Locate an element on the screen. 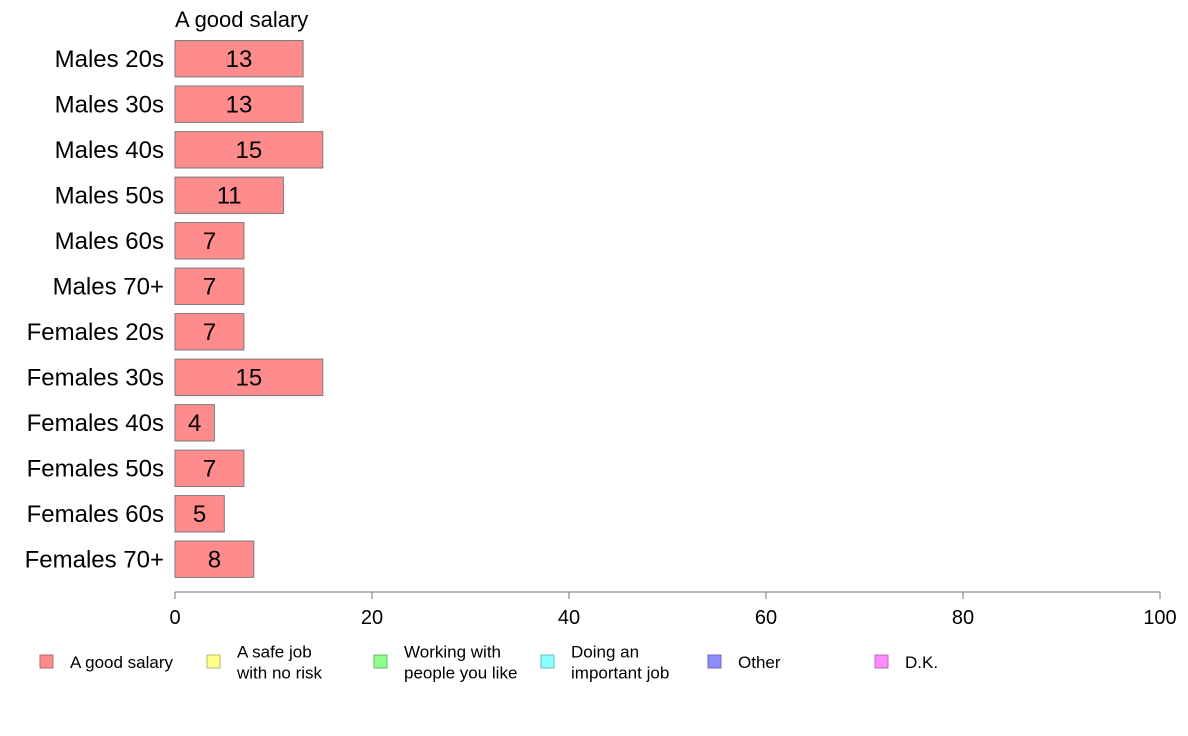  legend-label: people you like is located at coordinates (460, 673).